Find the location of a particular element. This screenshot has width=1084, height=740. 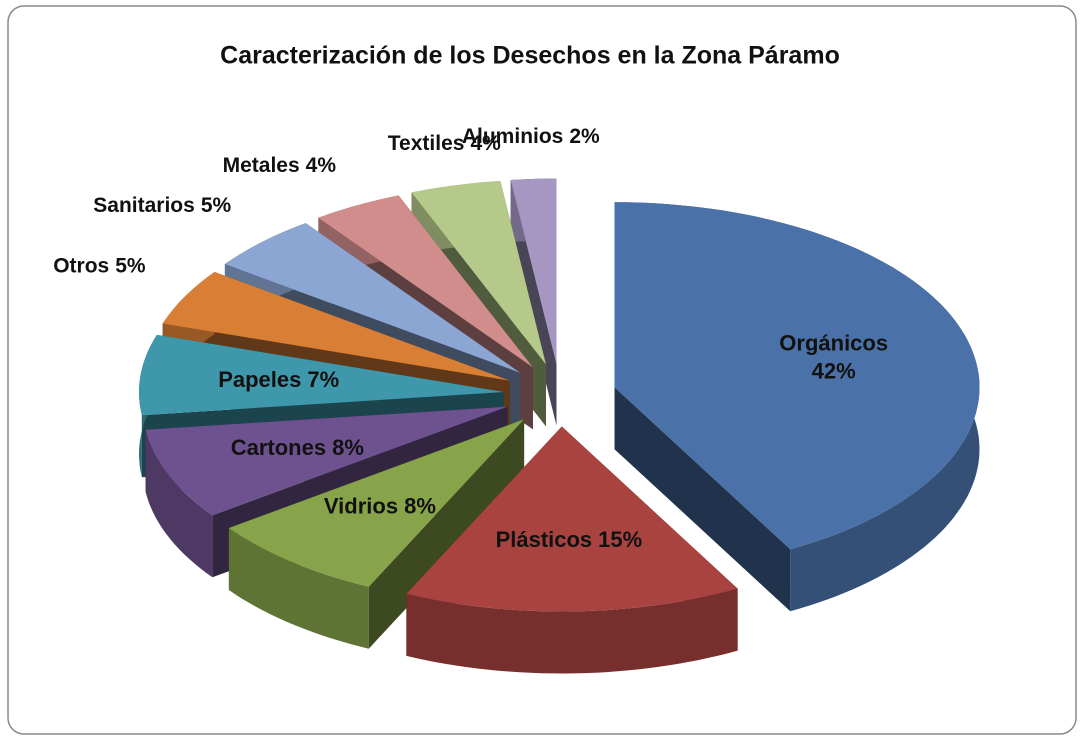

category-label: Textiles is located at coordinates (426, 142).